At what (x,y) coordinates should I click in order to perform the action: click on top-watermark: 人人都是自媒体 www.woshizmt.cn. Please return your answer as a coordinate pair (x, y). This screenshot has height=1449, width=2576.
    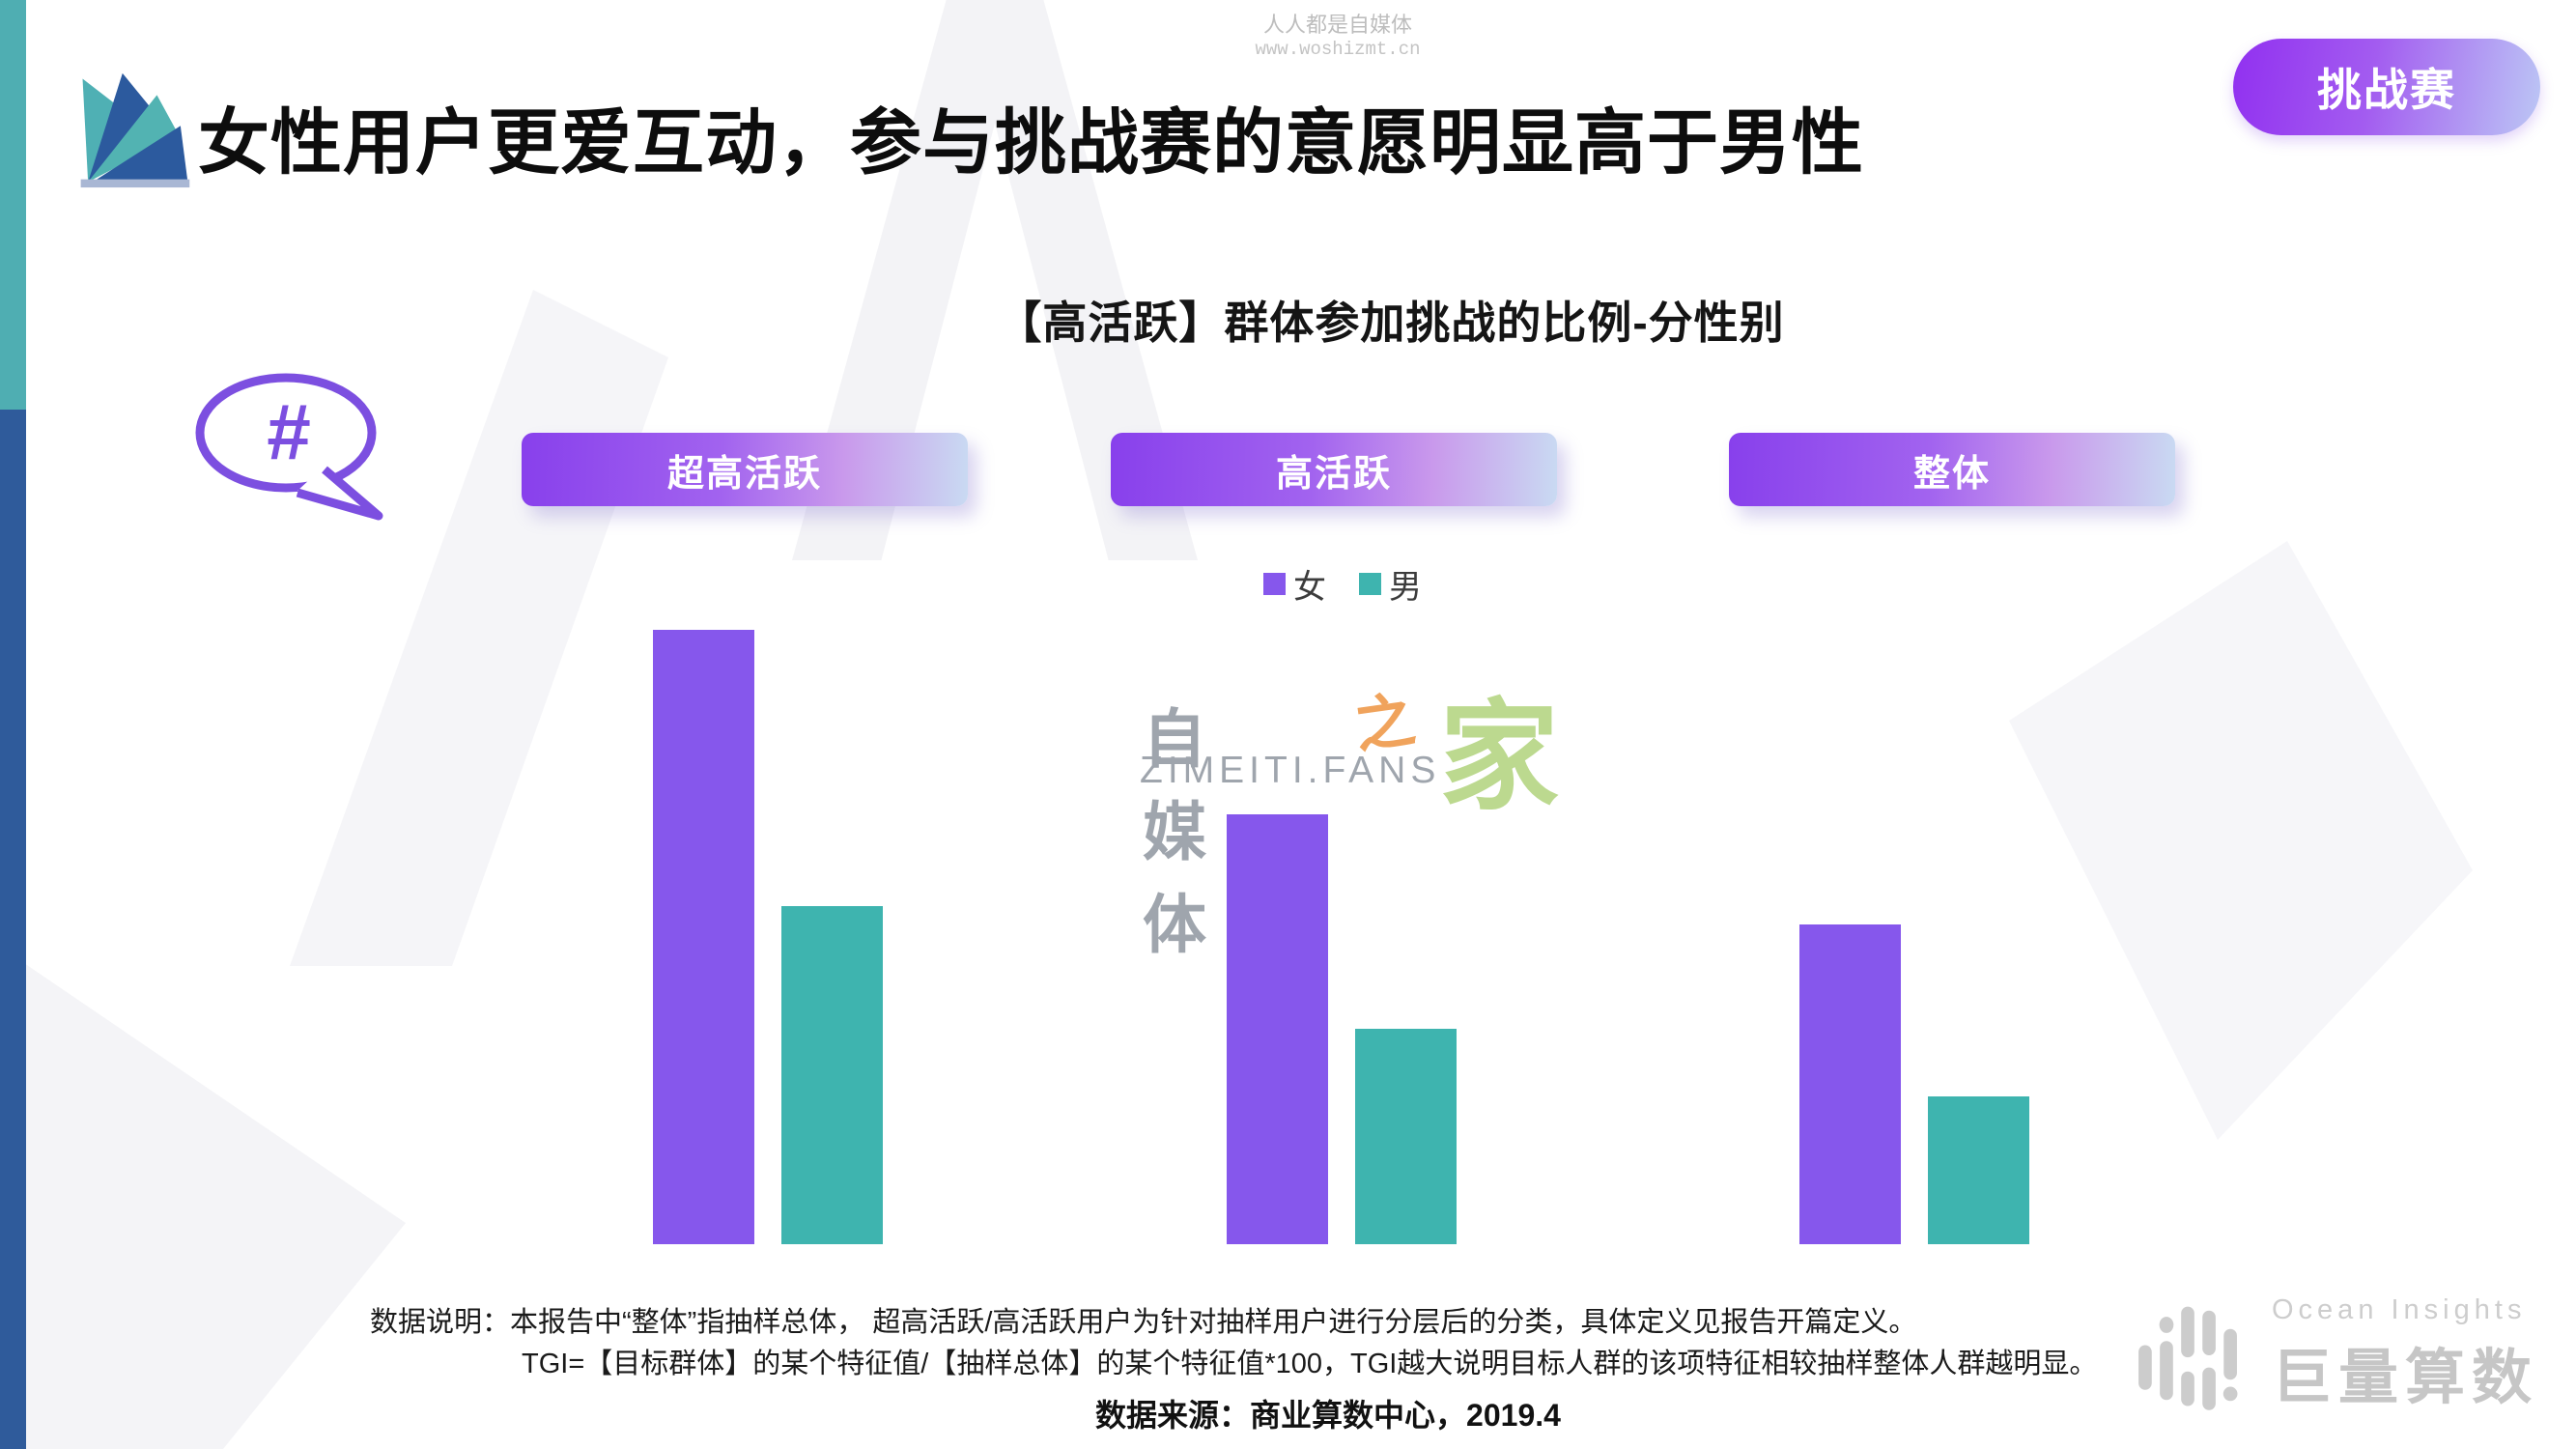
    Looking at the image, I should click on (1337, 34).